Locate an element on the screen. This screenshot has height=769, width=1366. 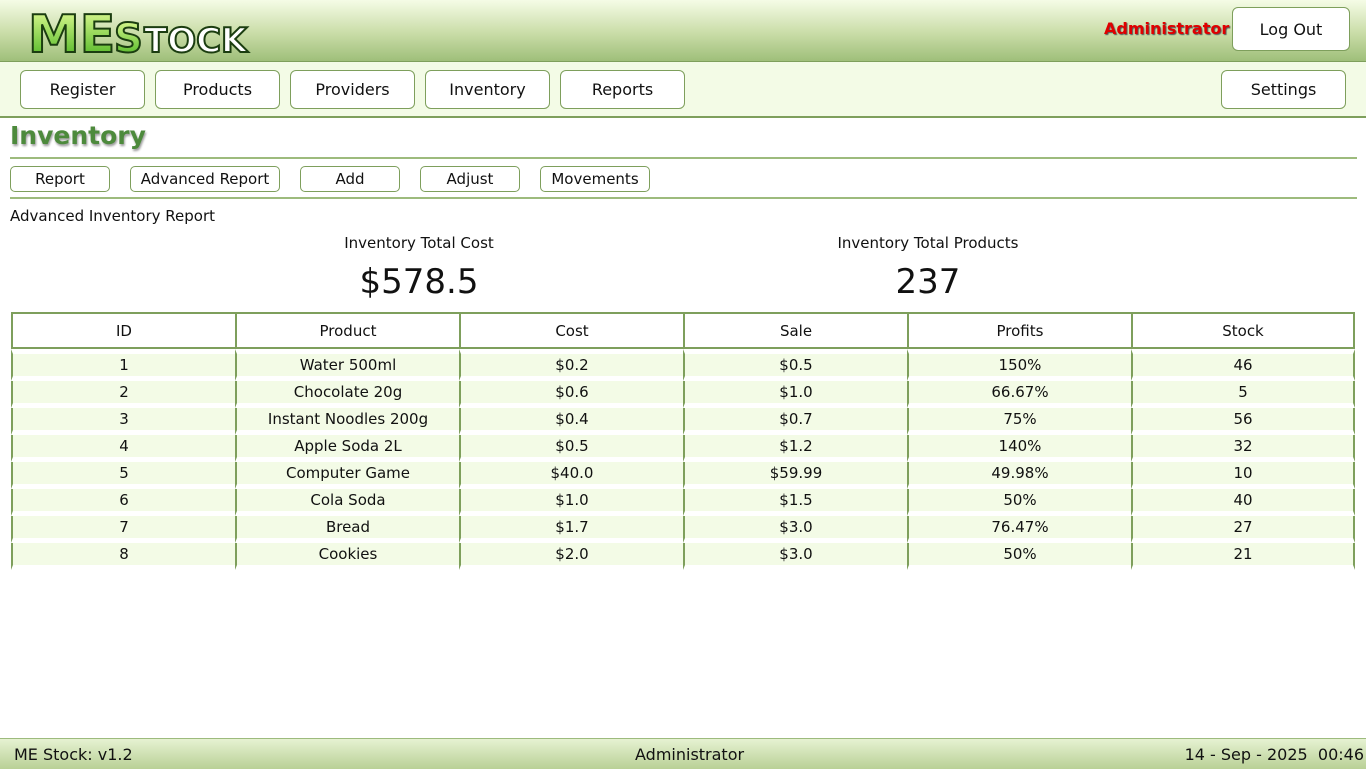
cell-profits: 49.98% is located at coordinates (1019, 475).